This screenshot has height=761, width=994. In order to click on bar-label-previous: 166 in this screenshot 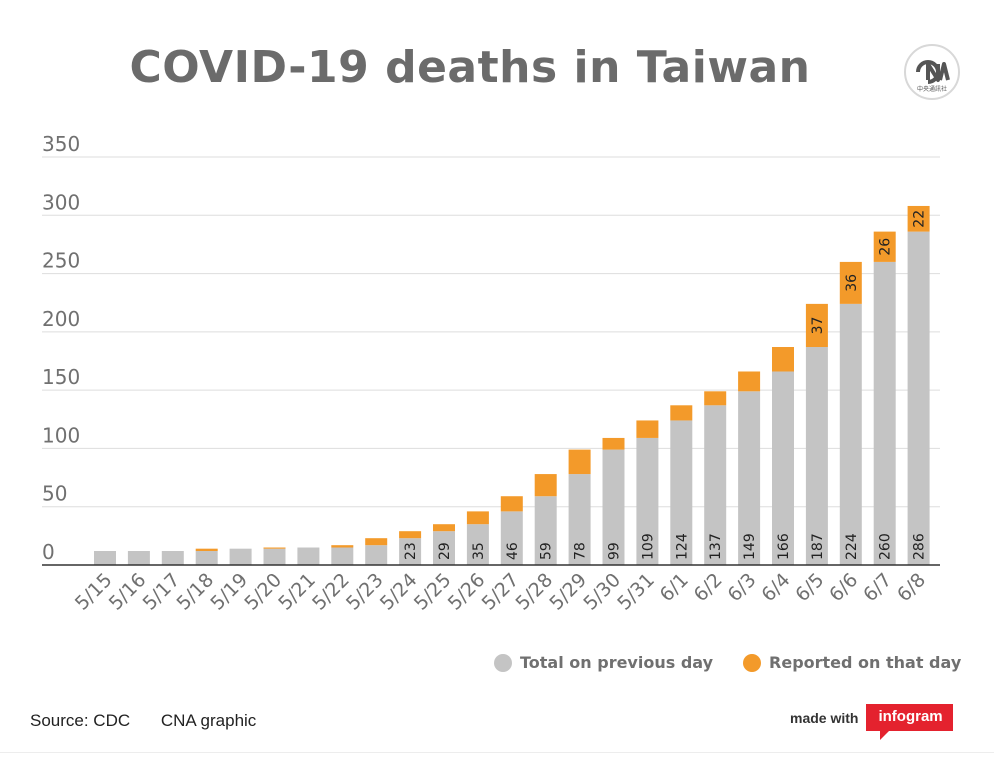, I will do `click(784, 546)`.